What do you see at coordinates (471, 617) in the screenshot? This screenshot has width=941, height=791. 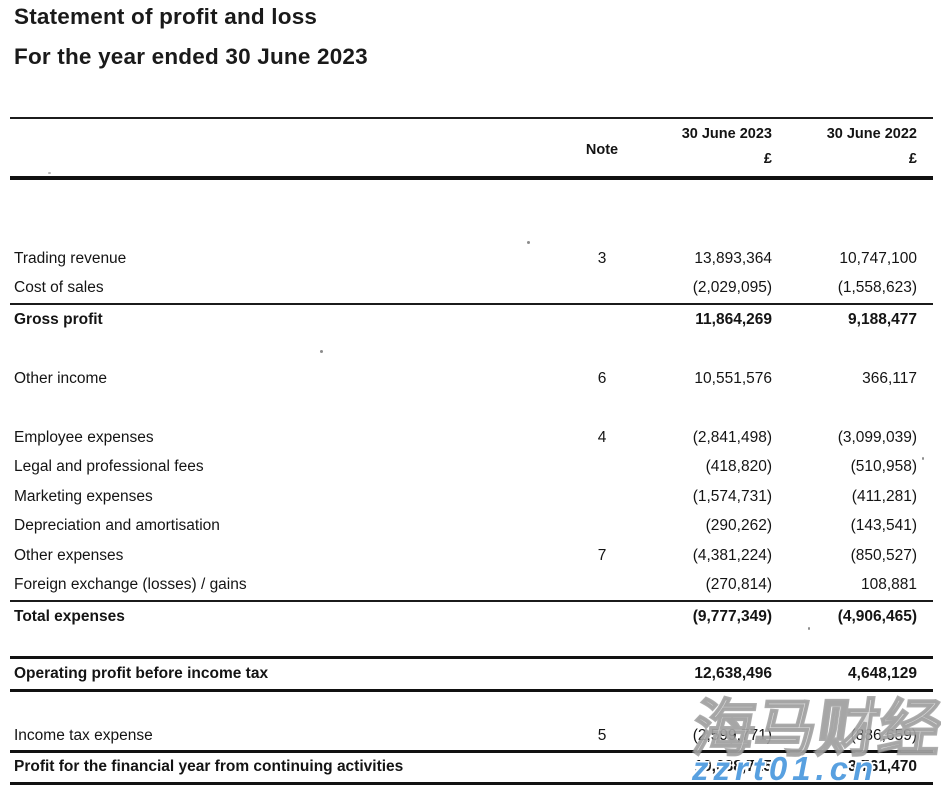 I see `table-row-total-expenses: Total expenses (9,777,349) (4,906,465)` at bounding box center [471, 617].